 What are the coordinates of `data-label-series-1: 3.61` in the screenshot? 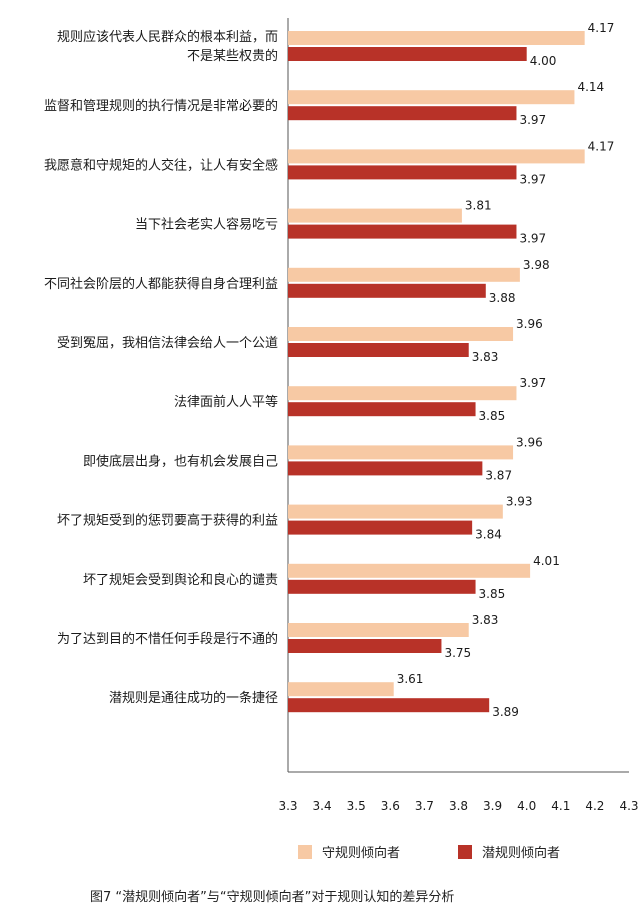 It's located at (410, 679).